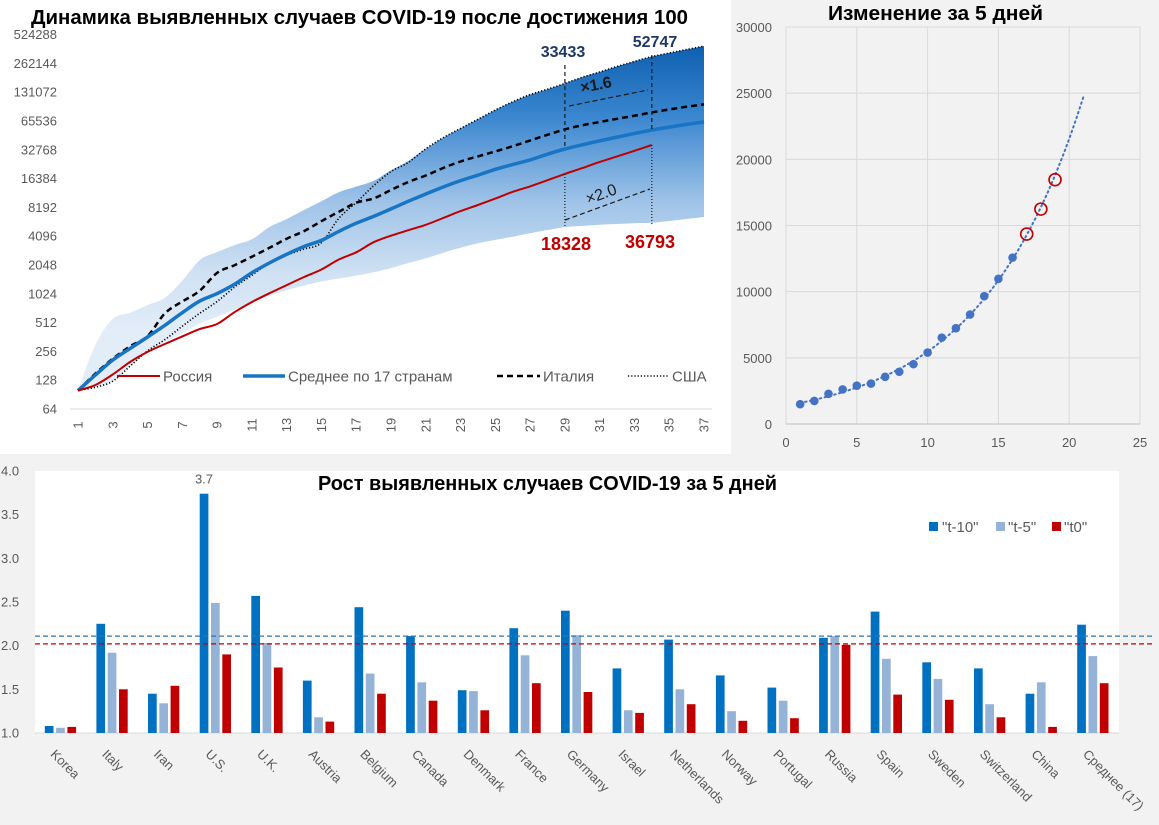  Describe the element at coordinates (650, 242) in the screenshot. I see `annotation-value-label: 36793` at that location.